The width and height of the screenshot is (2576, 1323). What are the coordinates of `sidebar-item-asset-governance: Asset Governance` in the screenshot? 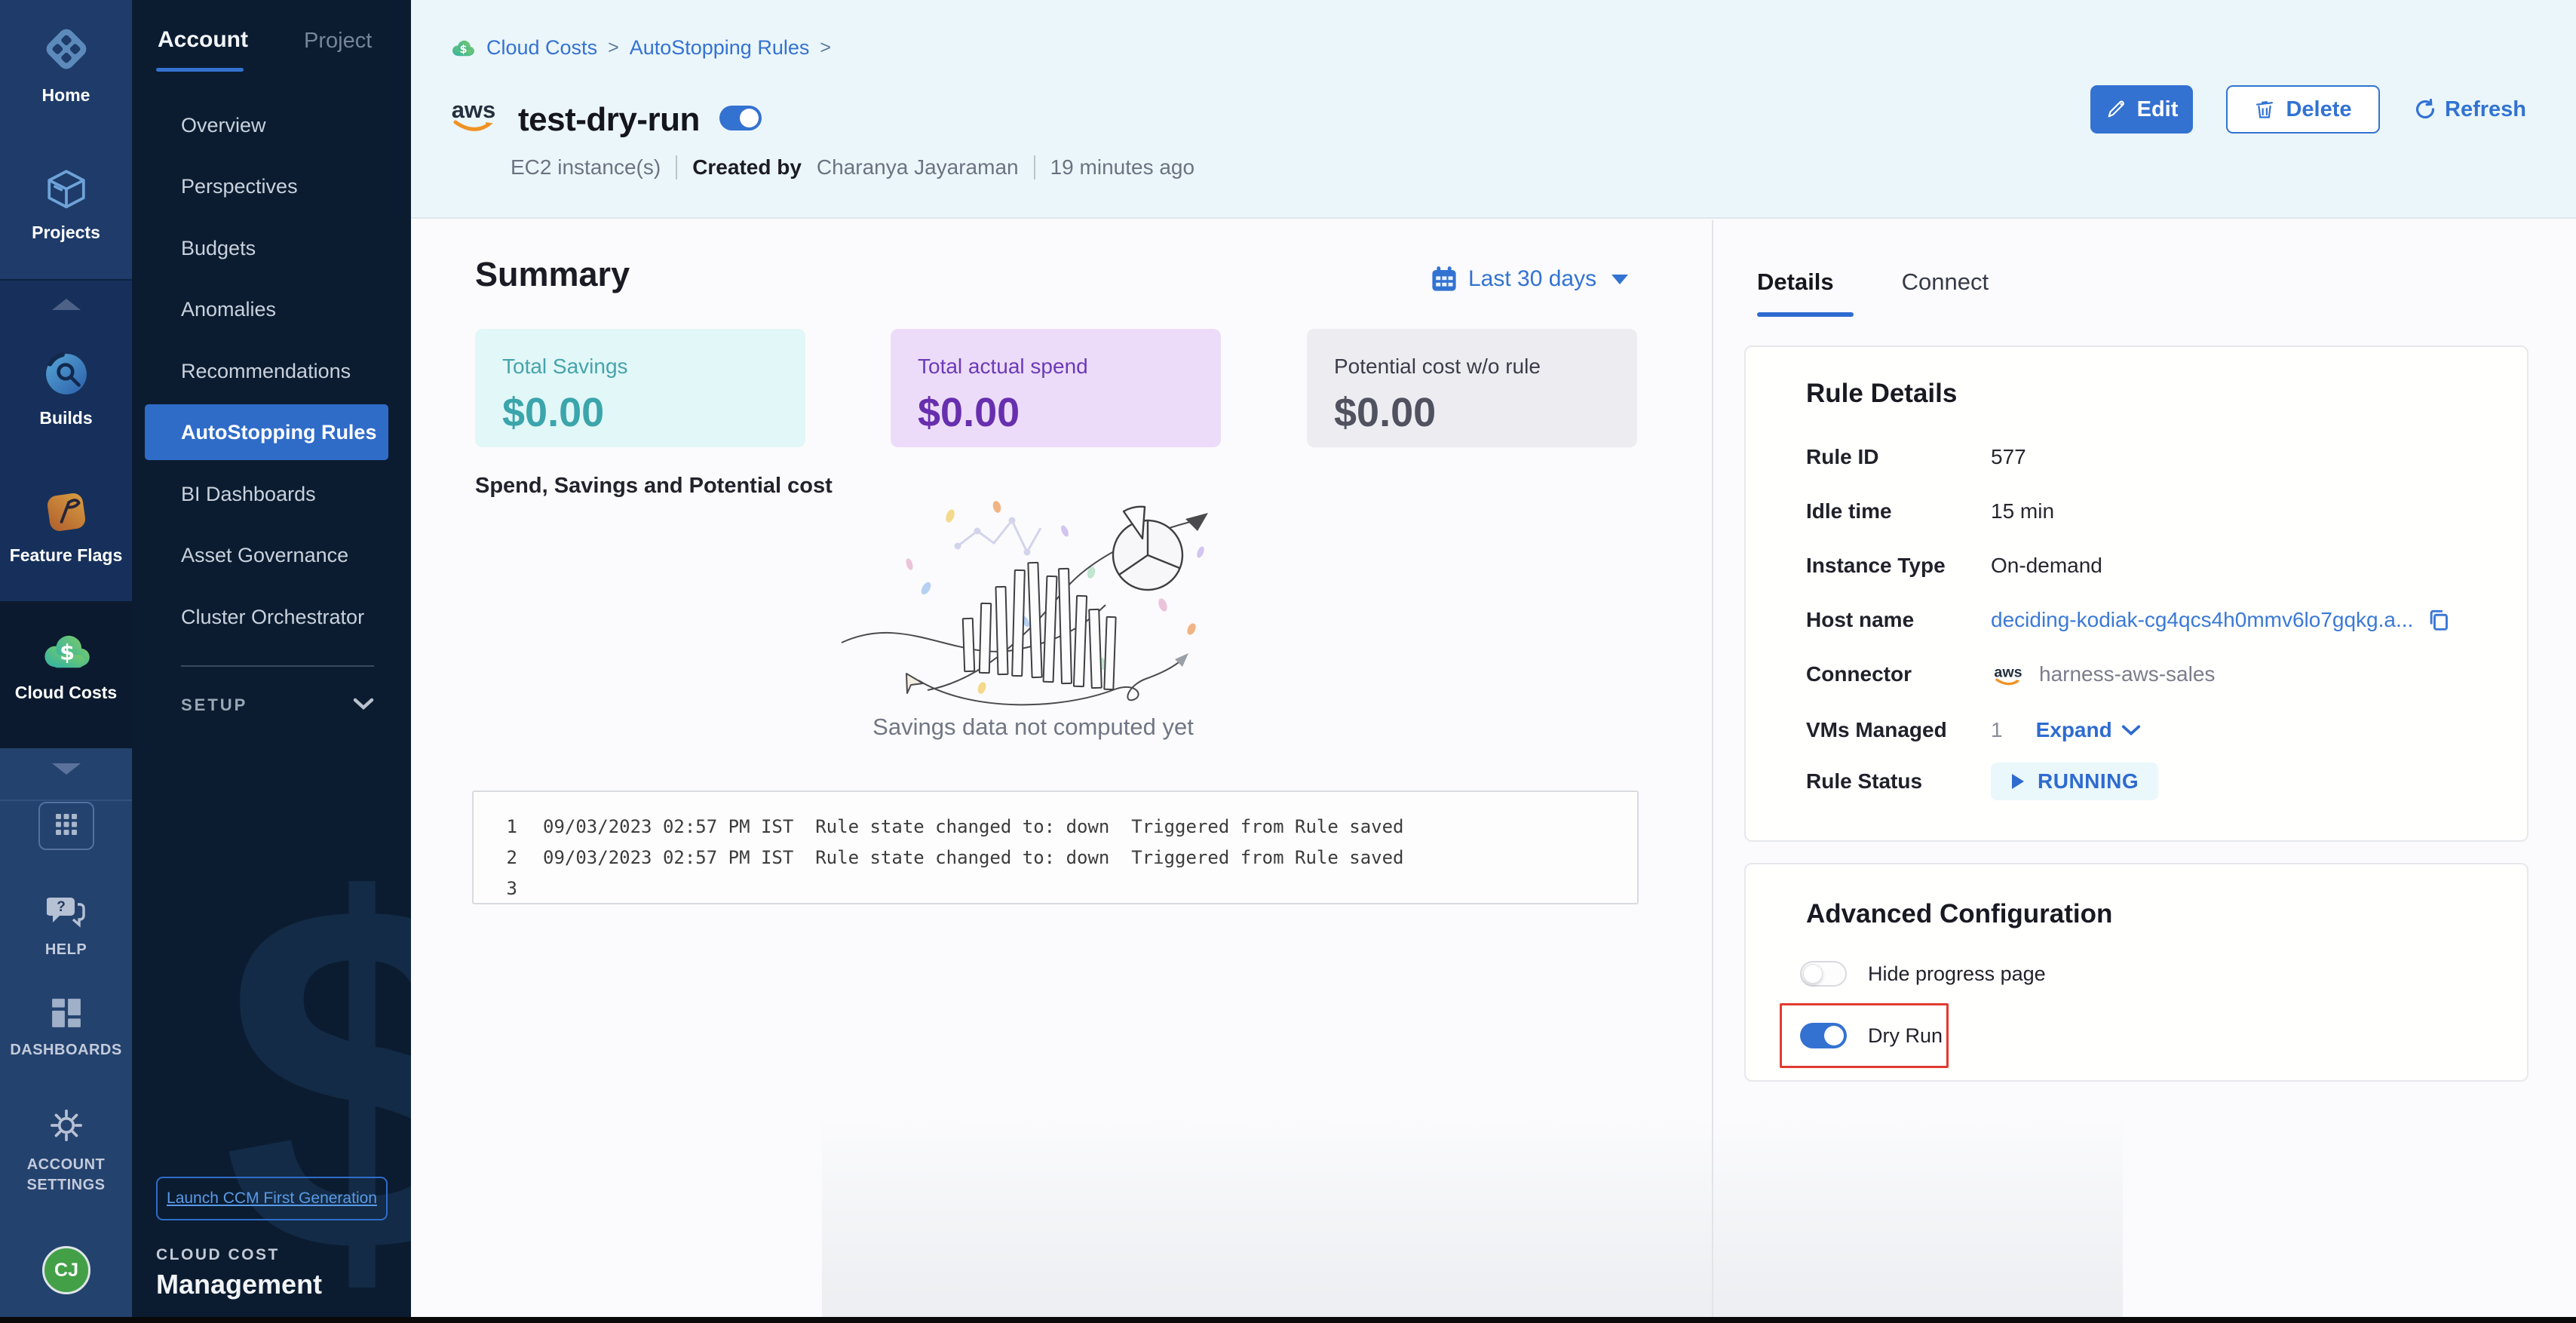 It's located at (265, 555).